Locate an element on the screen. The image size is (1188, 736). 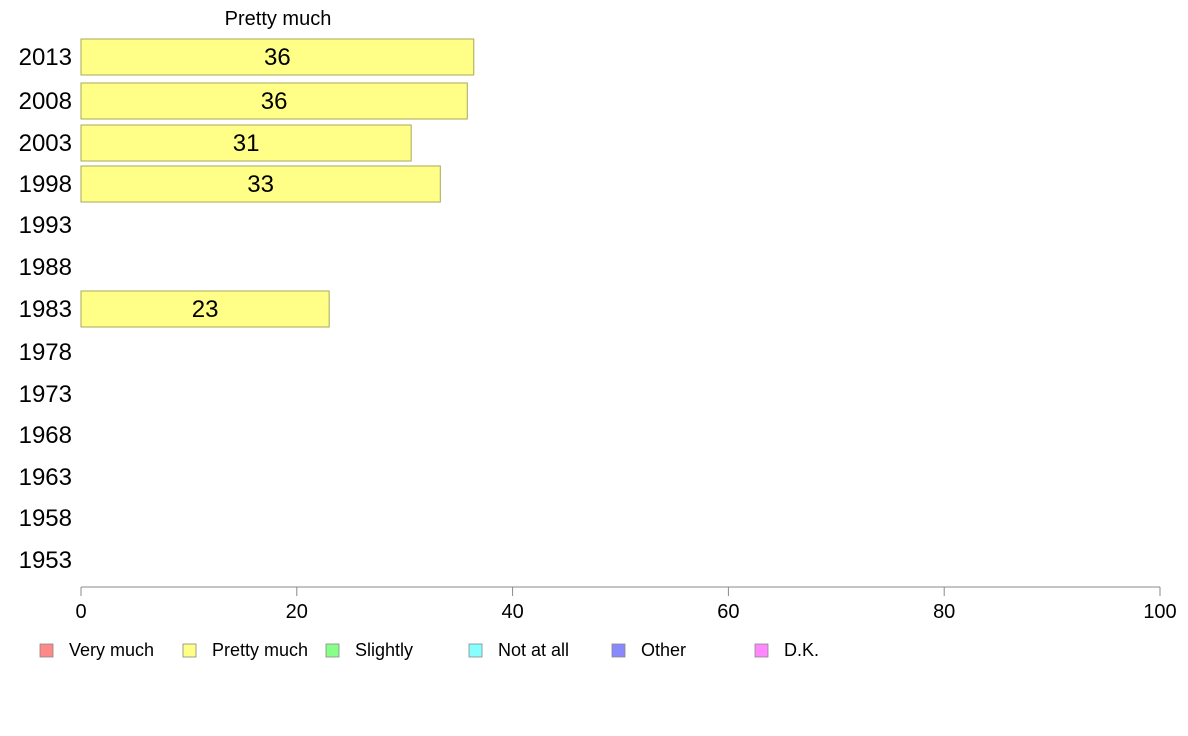
y-tick-label: 1958 is located at coordinates (45, 518).